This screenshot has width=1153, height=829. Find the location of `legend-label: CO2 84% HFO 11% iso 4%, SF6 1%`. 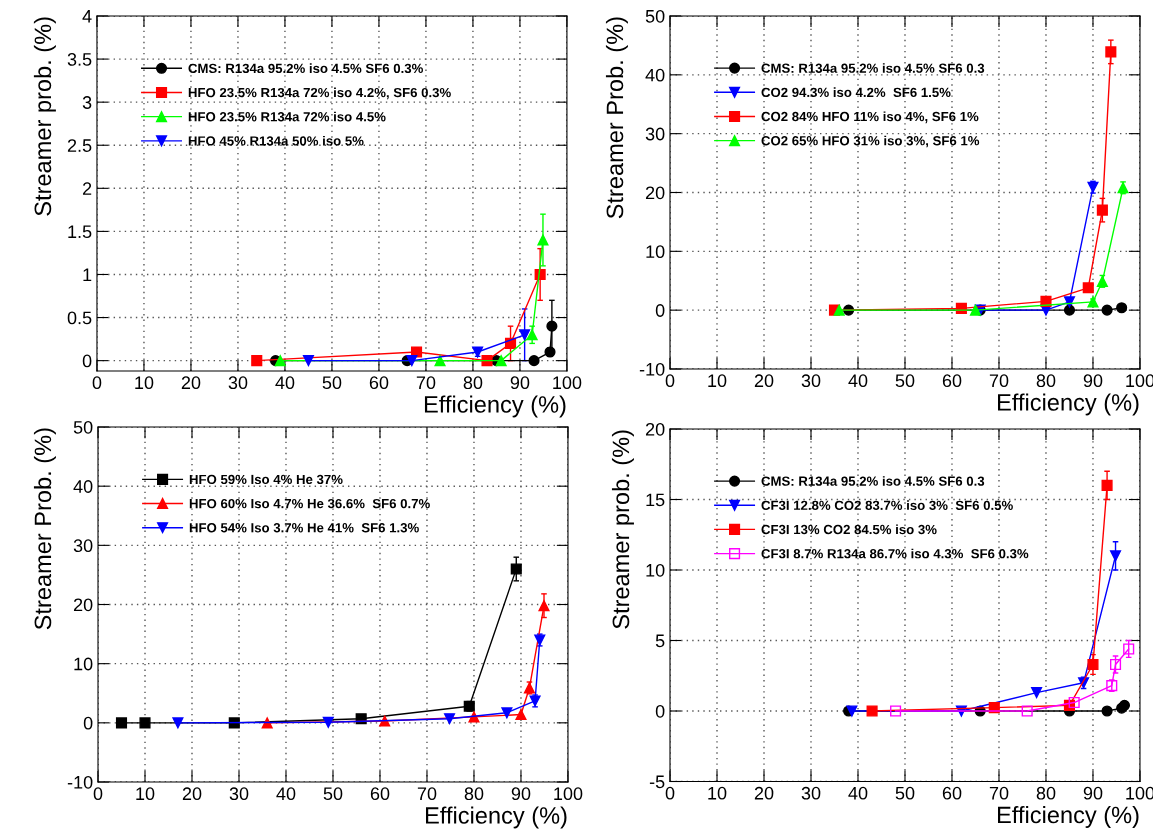

legend-label: CO2 84% HFO 11% iso 4%, SF6 1% is located at coordinates (870, 117).